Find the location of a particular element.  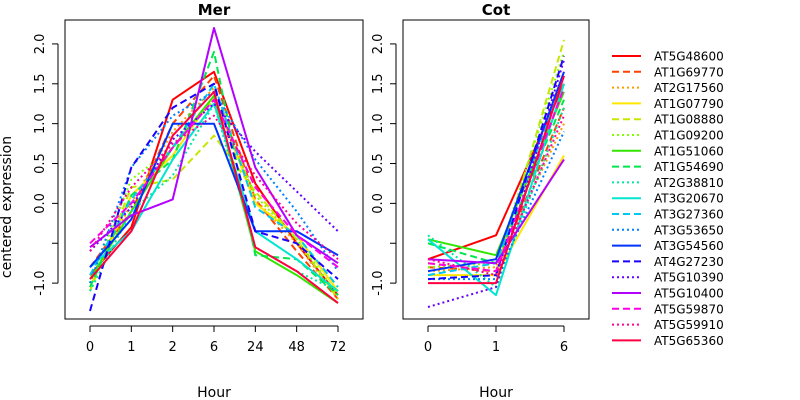

legend-label: AT1G08880 is located at coordinates (689, 120).